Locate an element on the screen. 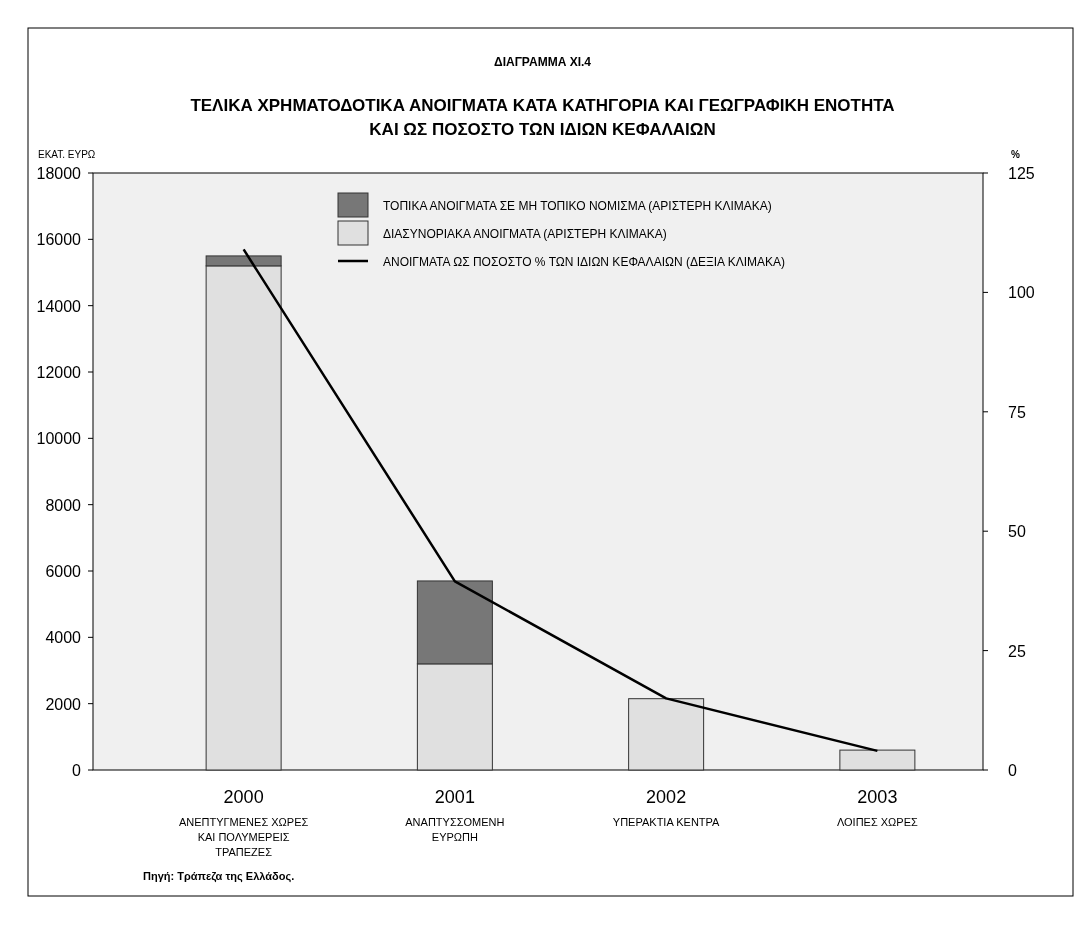 The image size is (1085, 925). y-tick-label: 14000 is located at coordinates (59, 306).